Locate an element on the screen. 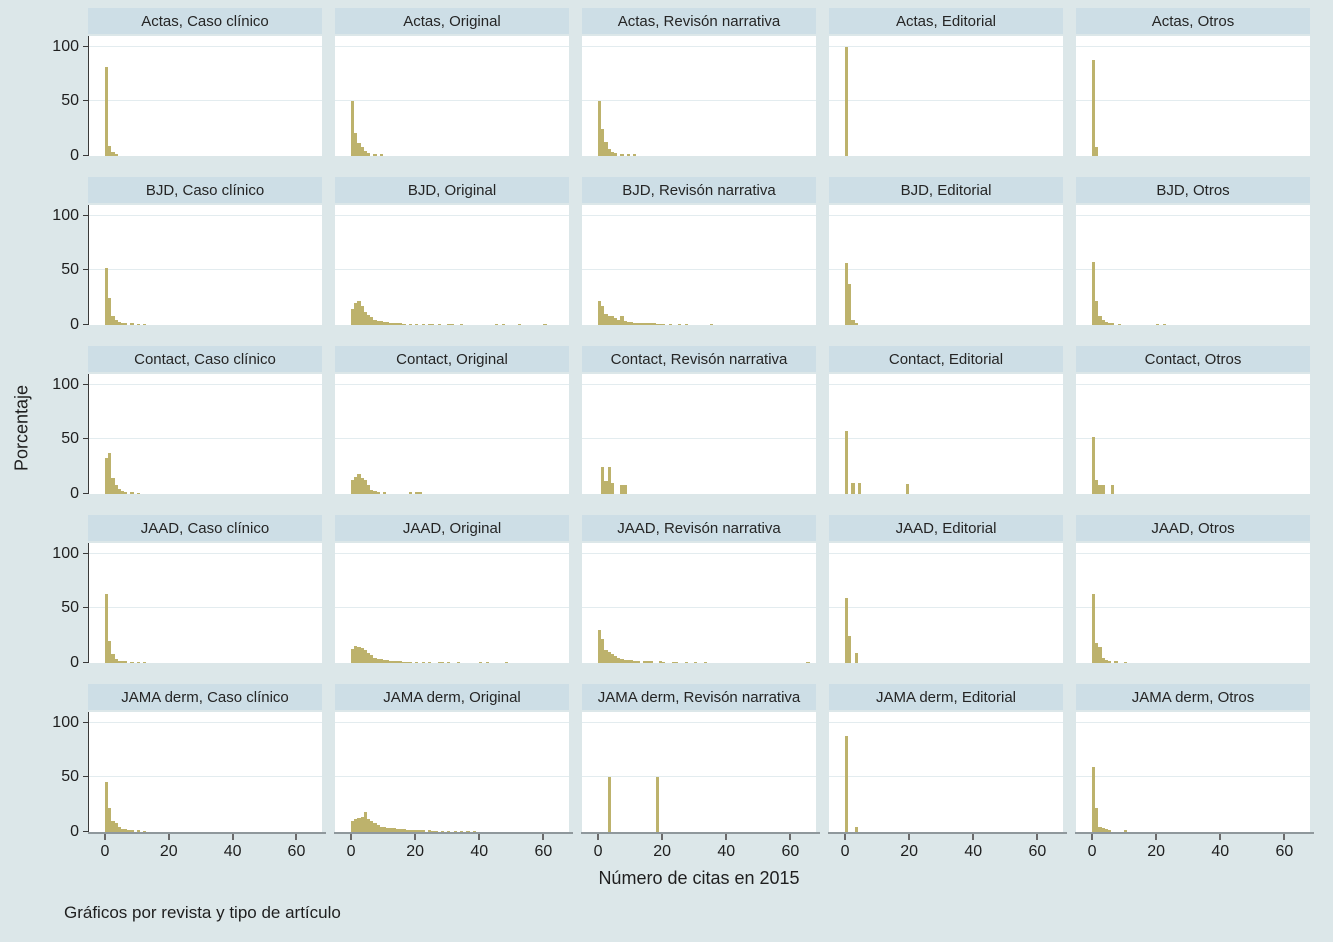 This screenshot has height=942, width=1333. x-tick-label: 40 is located at coordinates (973, 851).